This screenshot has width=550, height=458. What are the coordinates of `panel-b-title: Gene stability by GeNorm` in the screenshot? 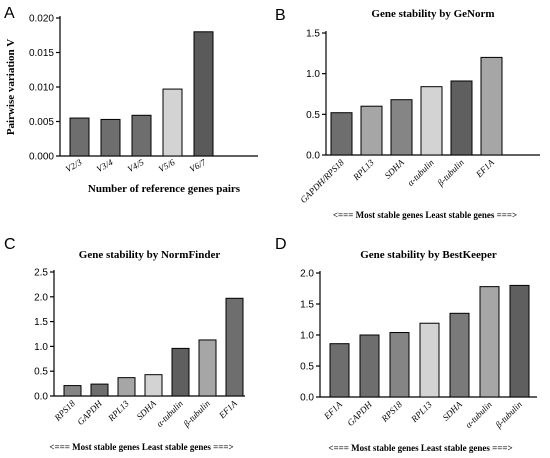 It's located at (432, 14).